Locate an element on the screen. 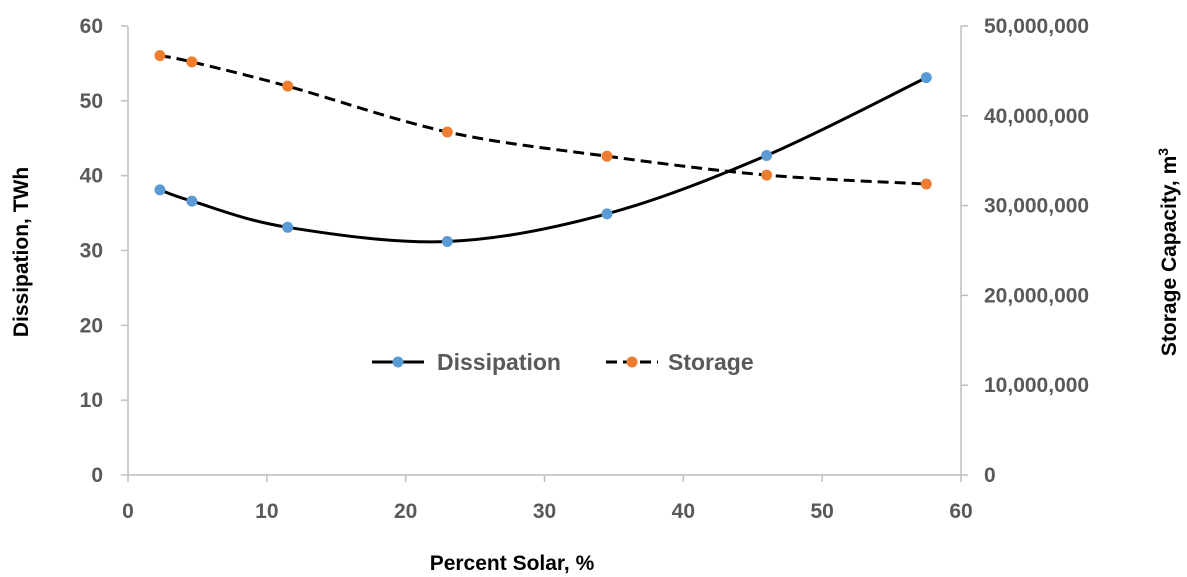  x-tick-label: 60 is located at coordinates (960, 511).